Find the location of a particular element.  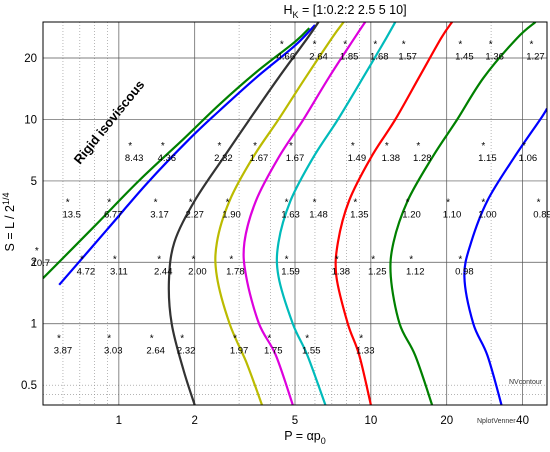

point-value-label: 1.33 is located at coordinates (365, 351).